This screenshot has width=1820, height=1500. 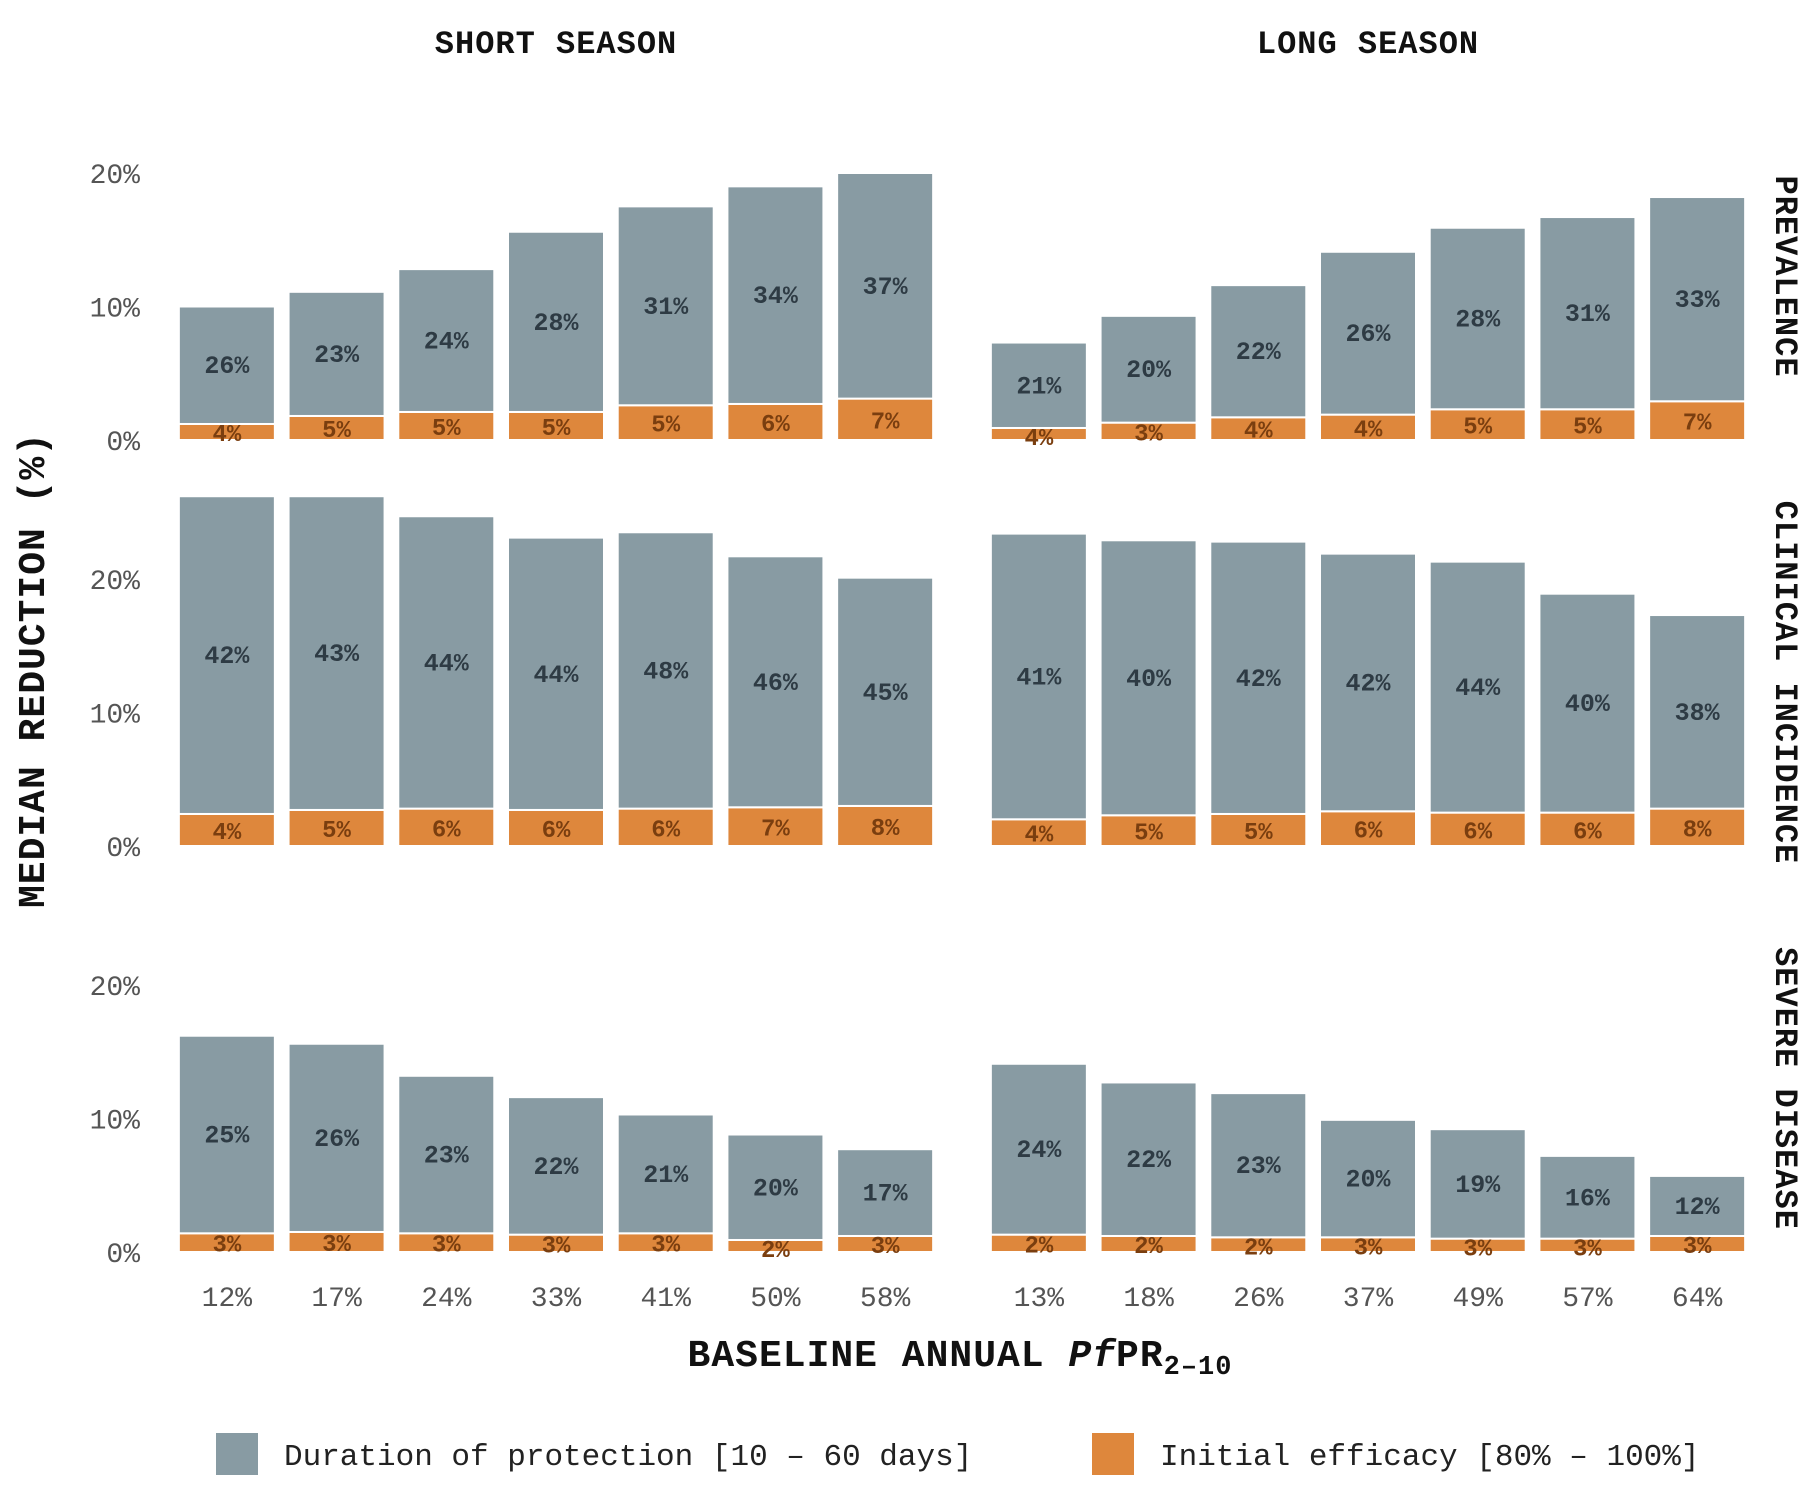 I want to click on x-tick-label: 13%, so click(x=1039, y=1299).